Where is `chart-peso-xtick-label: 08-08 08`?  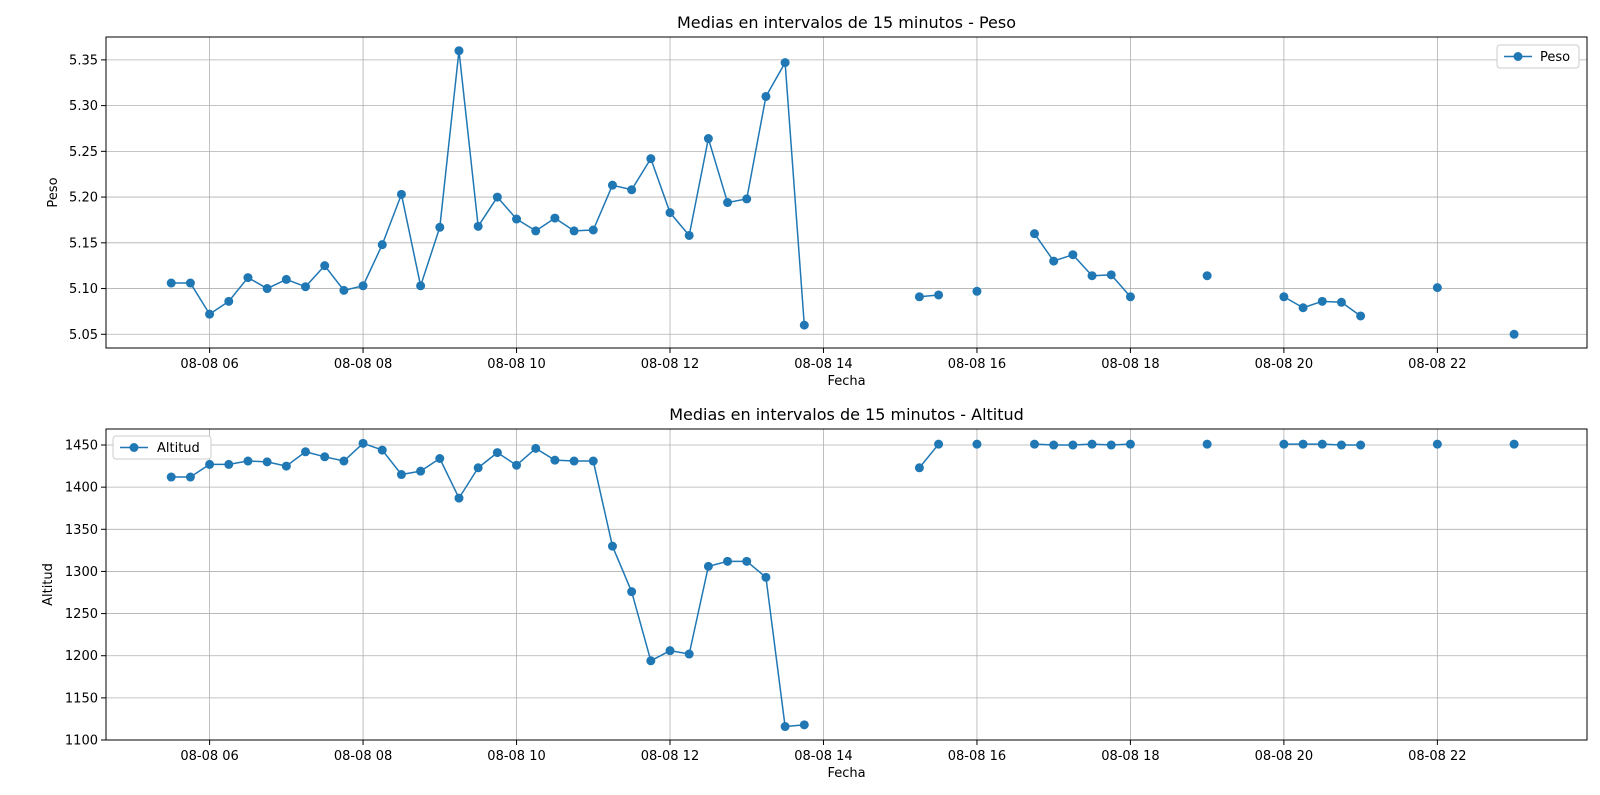
chart-peso-xtick-label: 08-08 08 is located at coordinates (363, 364).